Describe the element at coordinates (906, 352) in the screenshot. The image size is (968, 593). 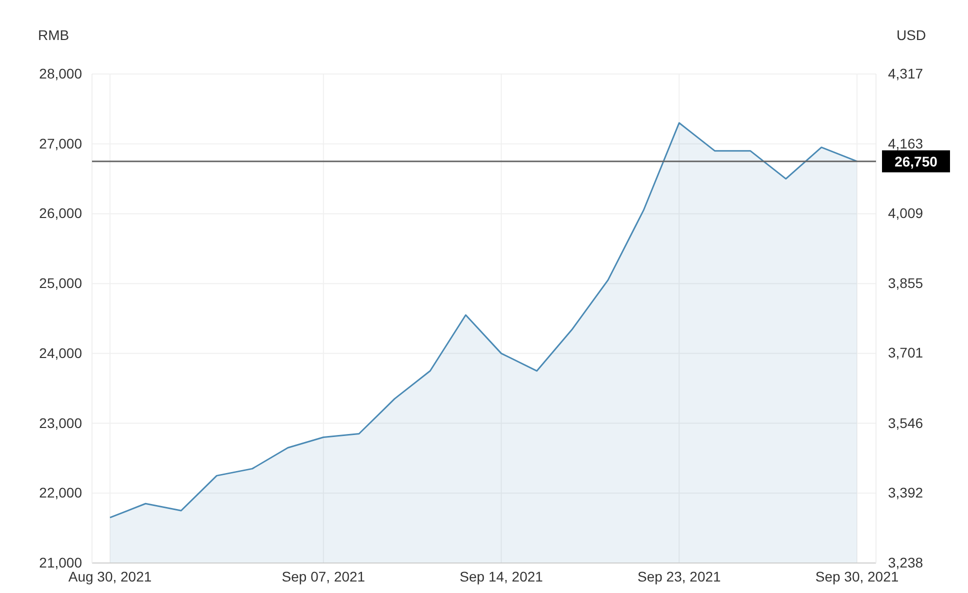
I see `y2-tick-label: 3,701` at that location.